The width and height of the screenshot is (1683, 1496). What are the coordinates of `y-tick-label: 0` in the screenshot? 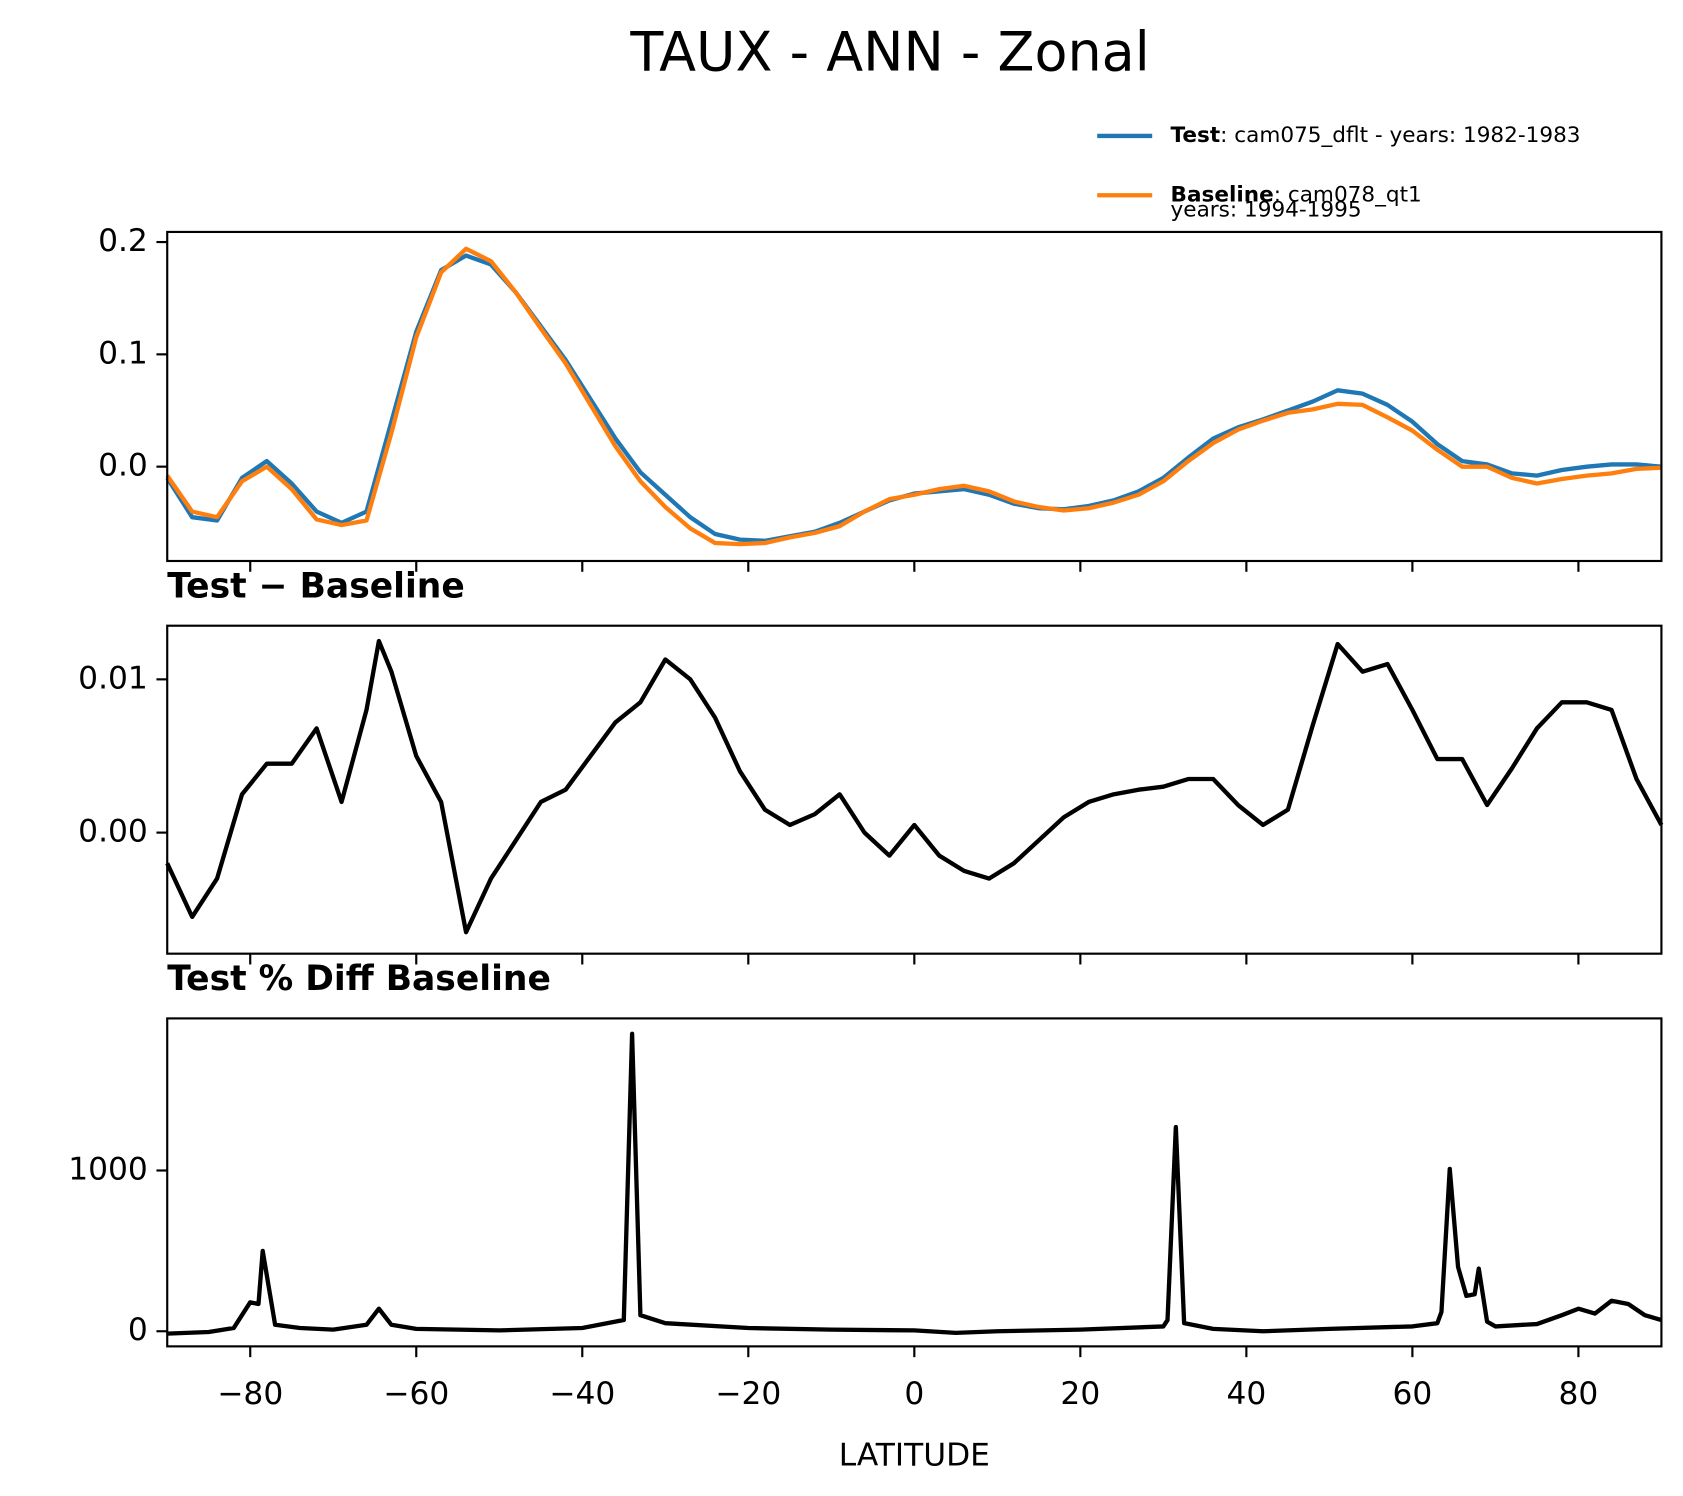 It's located at (138, 1330).